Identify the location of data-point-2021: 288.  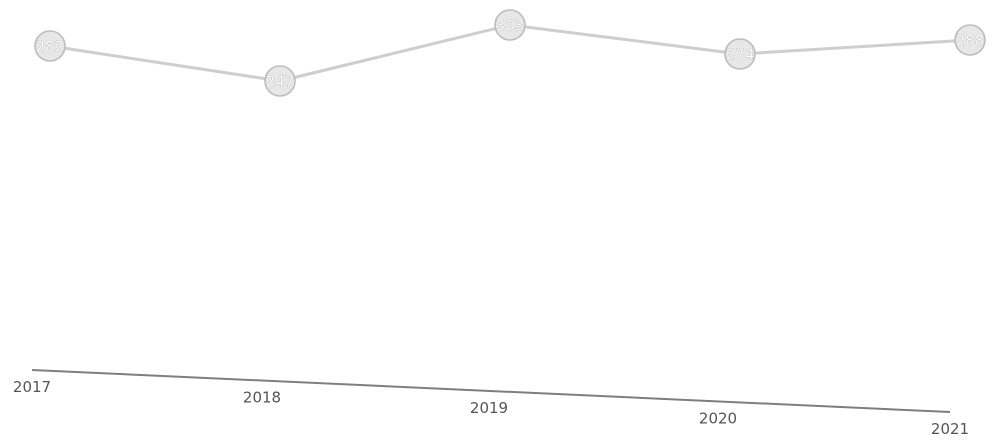
(970, 40).